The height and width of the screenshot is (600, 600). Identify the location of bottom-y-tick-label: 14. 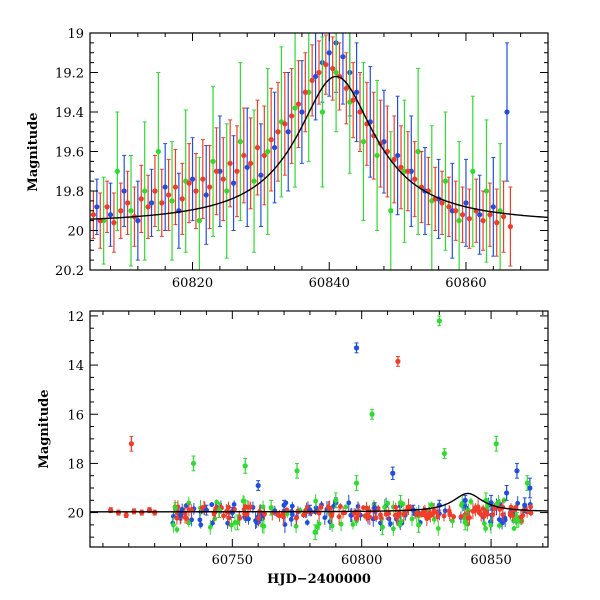
(75, 366).